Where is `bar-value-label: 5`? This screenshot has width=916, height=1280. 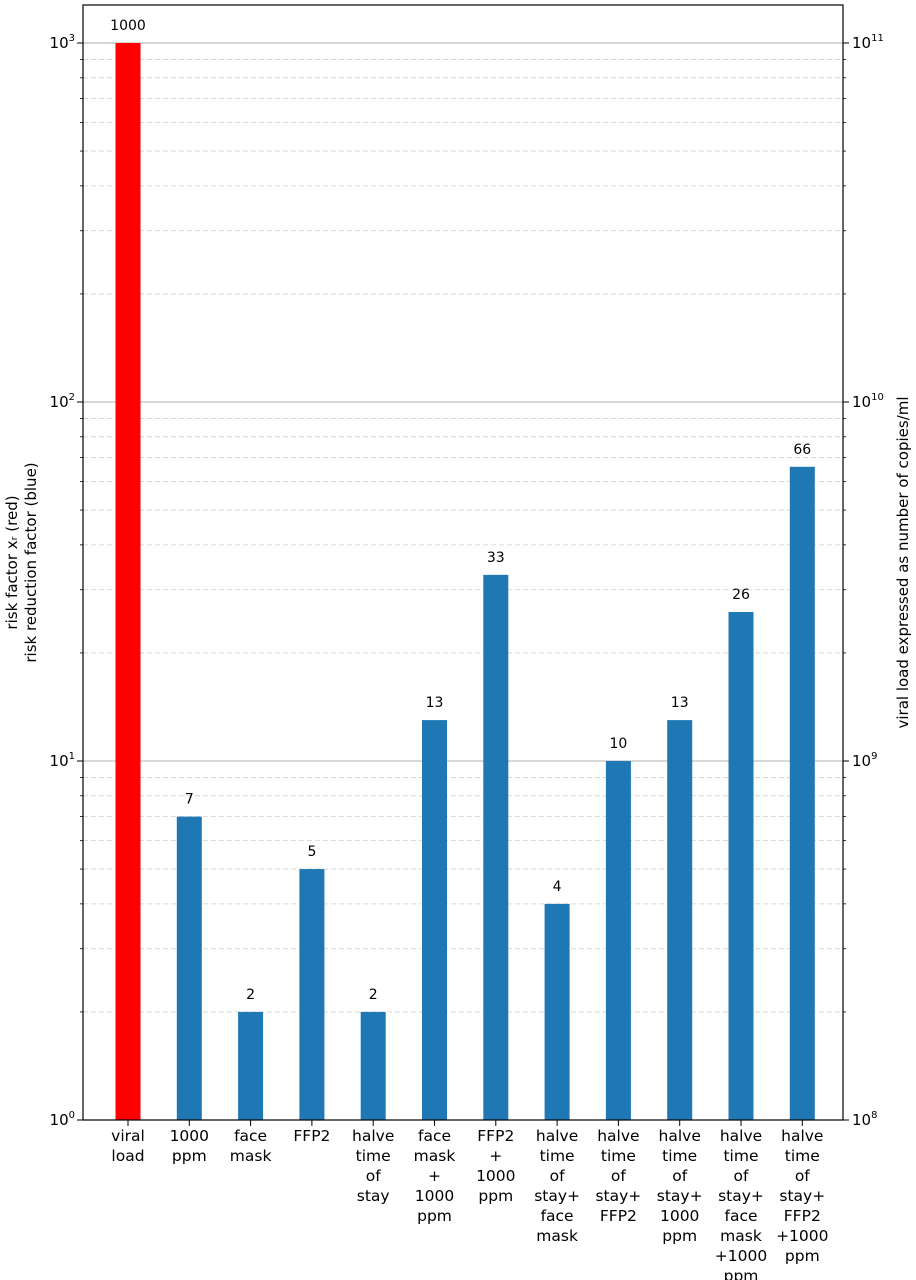
bar-value-label: 5 is located at coordinates (311, 852).